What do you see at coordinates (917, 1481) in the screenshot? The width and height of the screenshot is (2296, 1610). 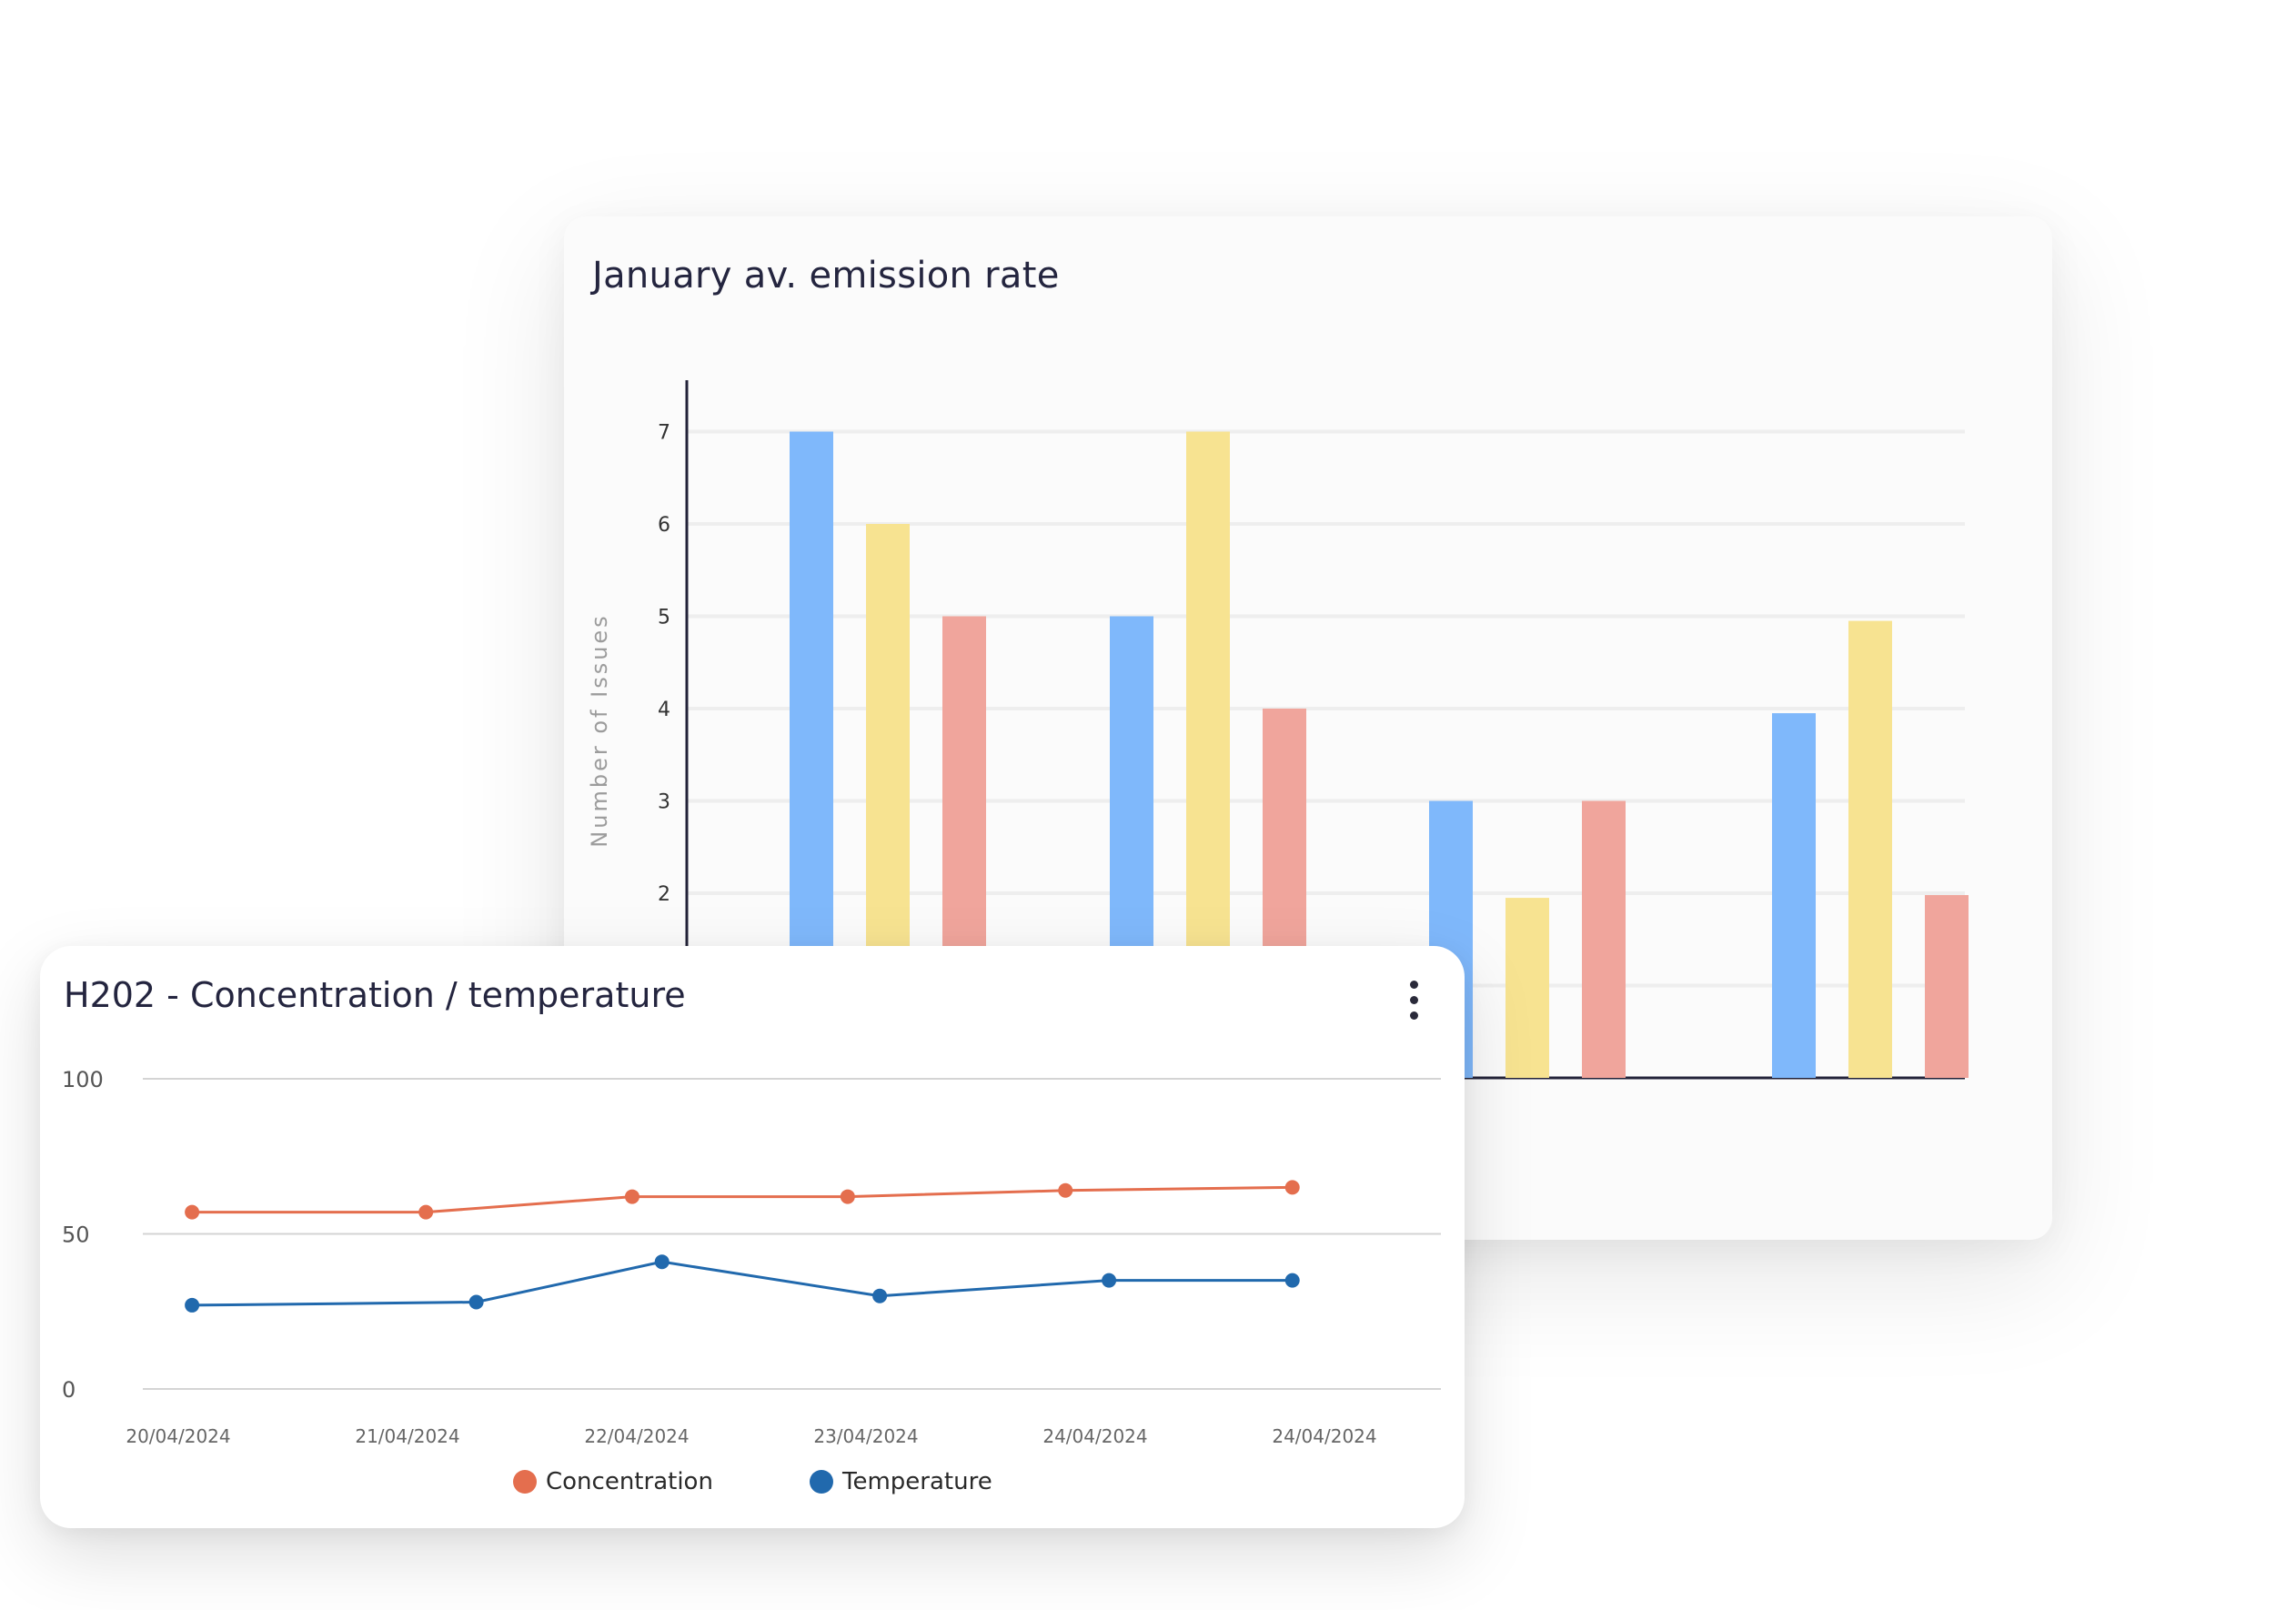 I see `legend-temperature-label: Temperature` at bounding box center [917, 1481].